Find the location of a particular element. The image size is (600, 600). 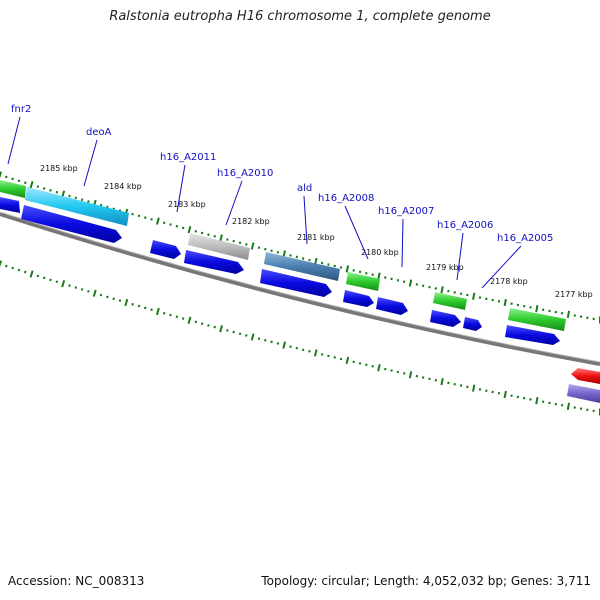

leader-h16-A2007 is located at coordinates (402, 243).